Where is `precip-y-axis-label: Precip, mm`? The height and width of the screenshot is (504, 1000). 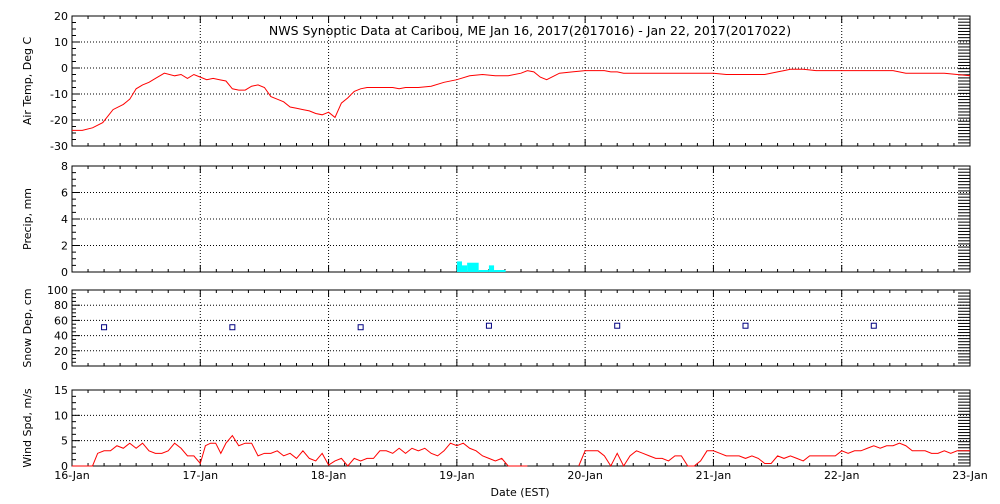 precip-y-axis-label: Precip, mm is located at coordinates (27, 219).